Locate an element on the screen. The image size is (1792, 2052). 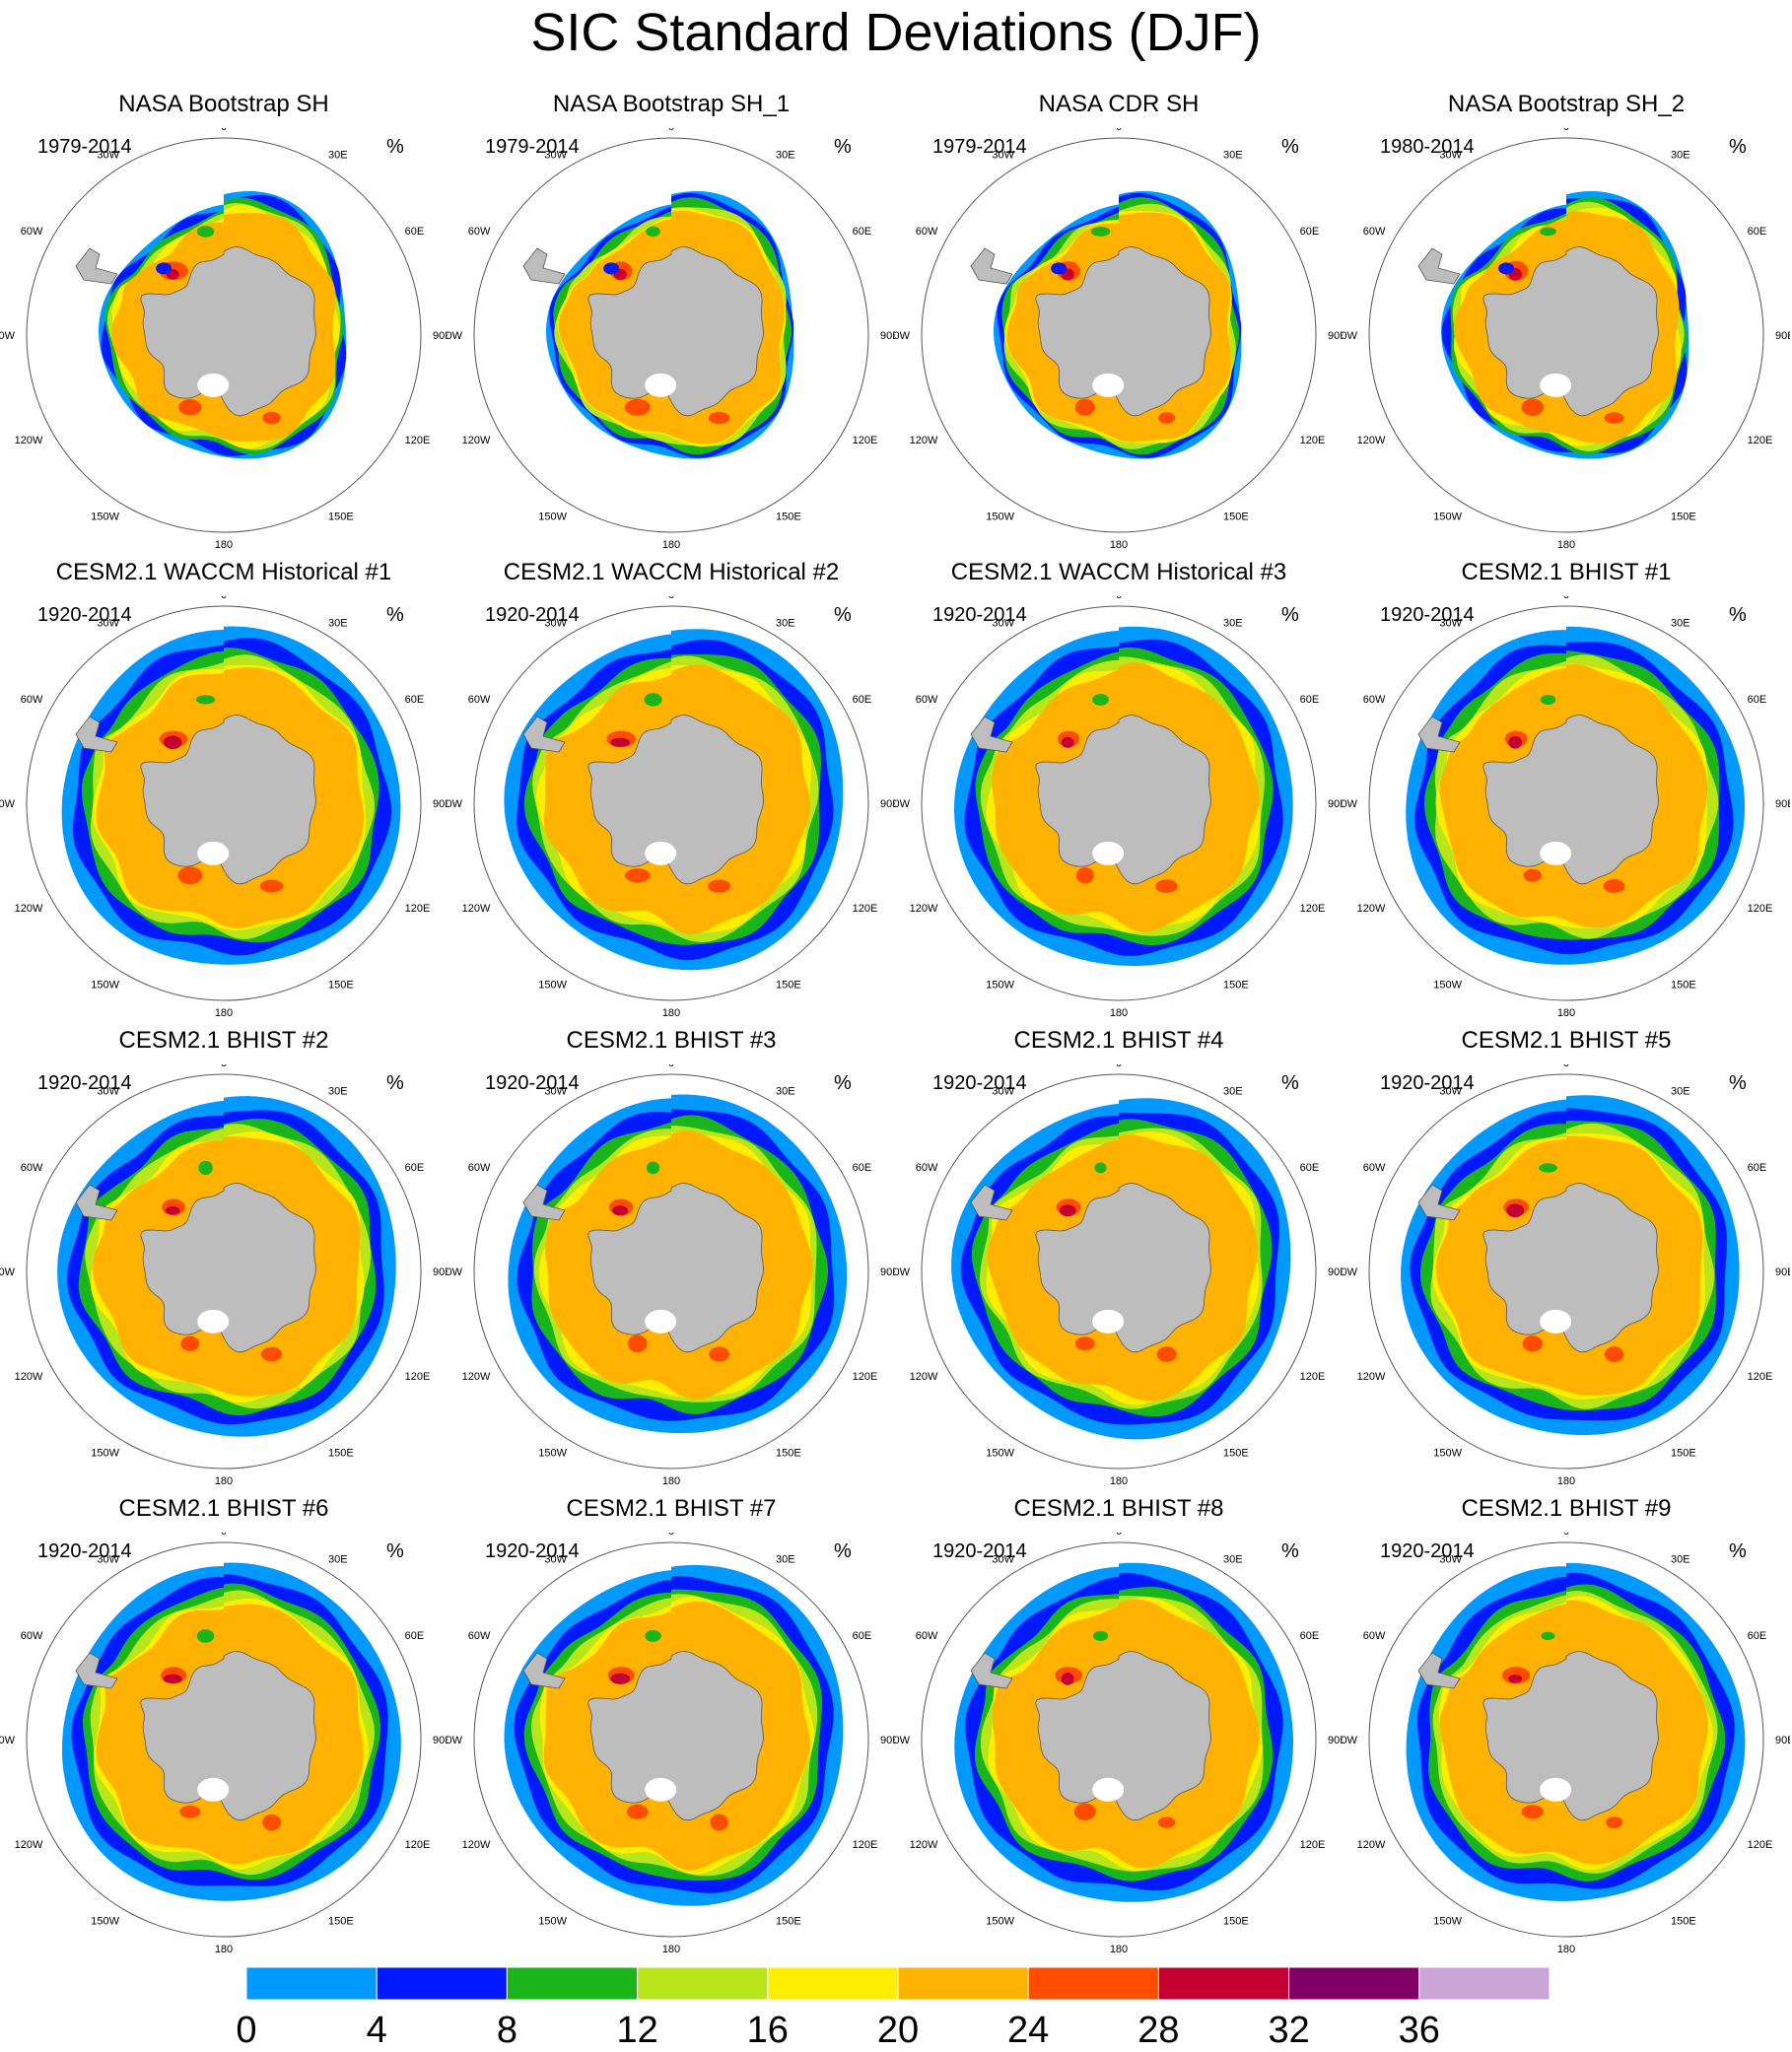
panel-period: 1980-2014 is located at coordinates (1427, 147).